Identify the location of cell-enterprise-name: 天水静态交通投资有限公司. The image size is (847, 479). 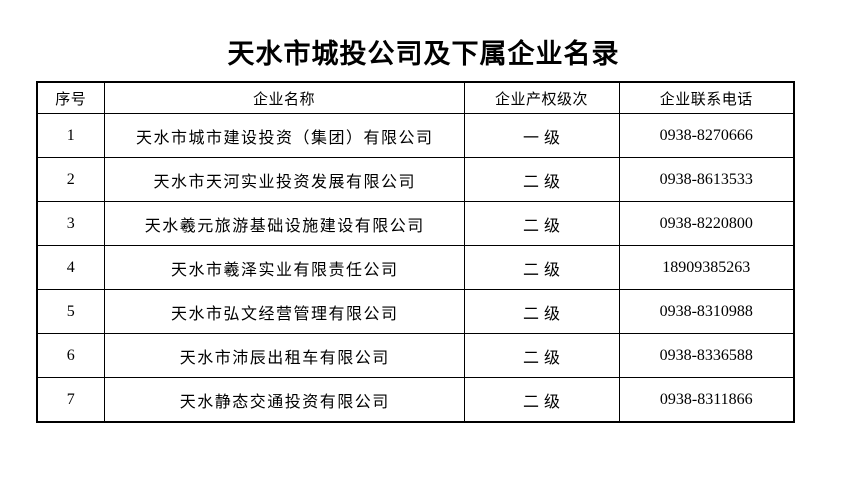
(284, 400).